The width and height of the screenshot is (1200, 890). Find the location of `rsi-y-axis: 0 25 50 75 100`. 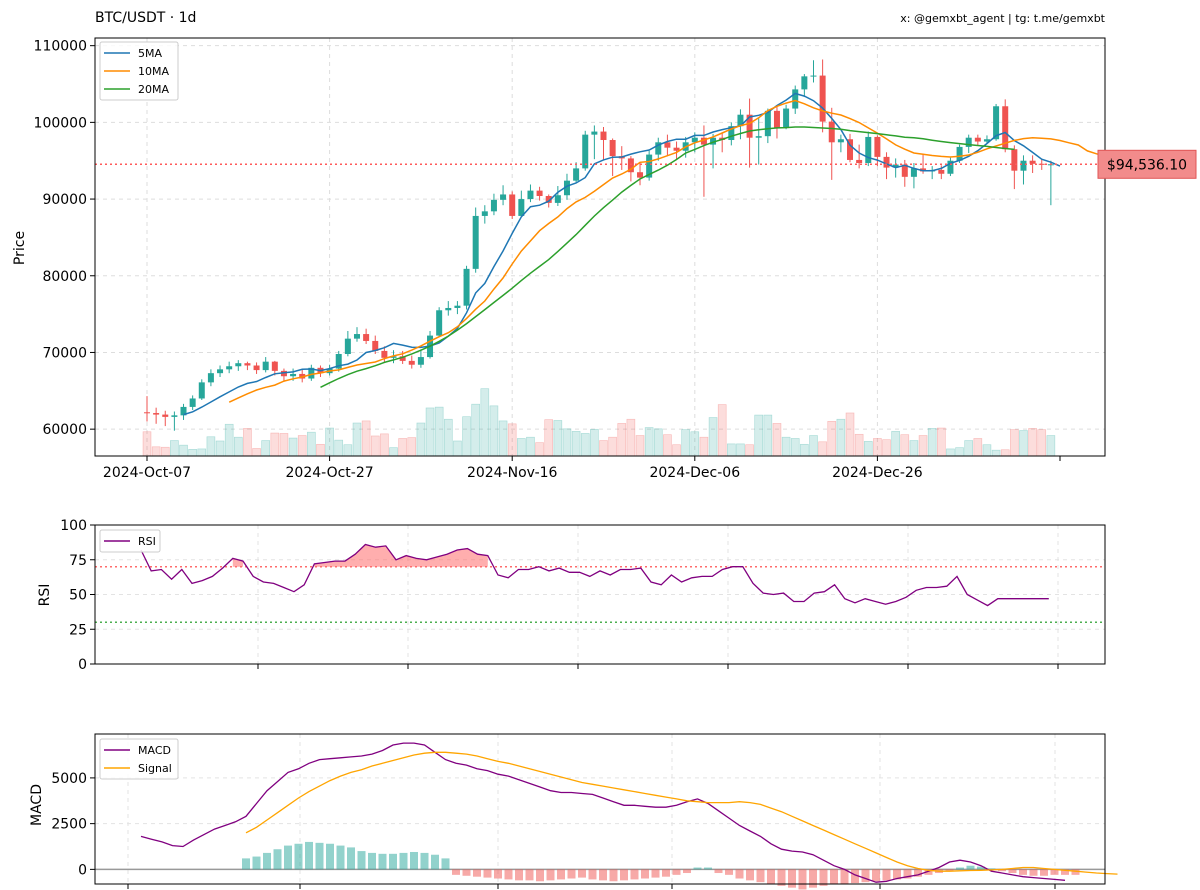

rsi-y-axis: 0 25 50 75 100 is located at coordinates (559, 595).